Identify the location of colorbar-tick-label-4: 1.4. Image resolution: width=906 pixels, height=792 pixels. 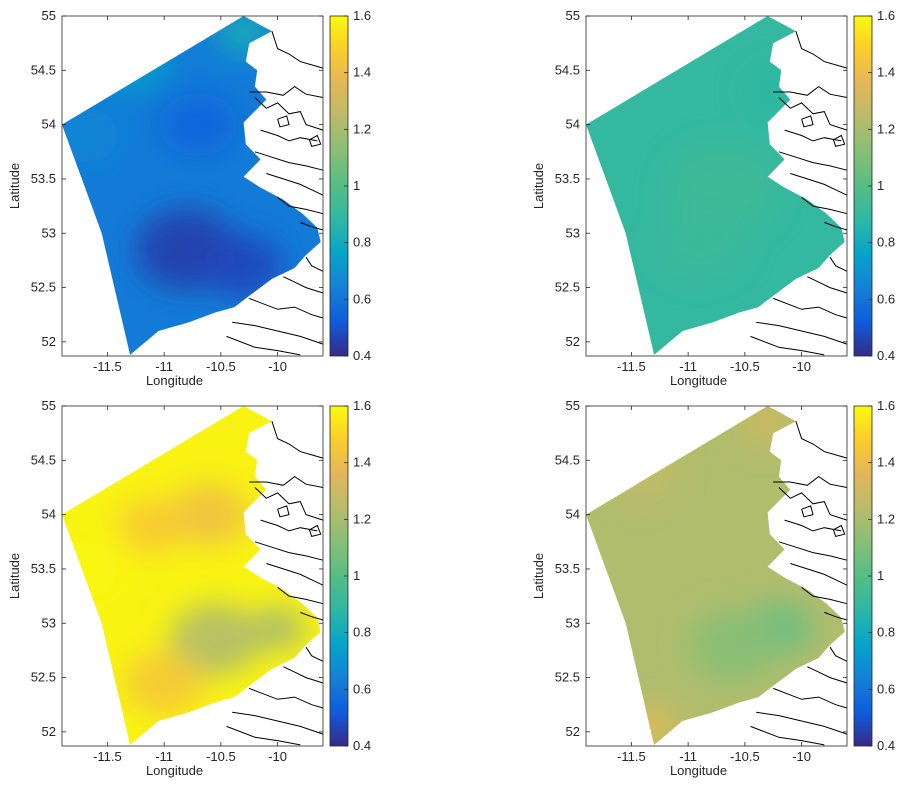
(886, 462).